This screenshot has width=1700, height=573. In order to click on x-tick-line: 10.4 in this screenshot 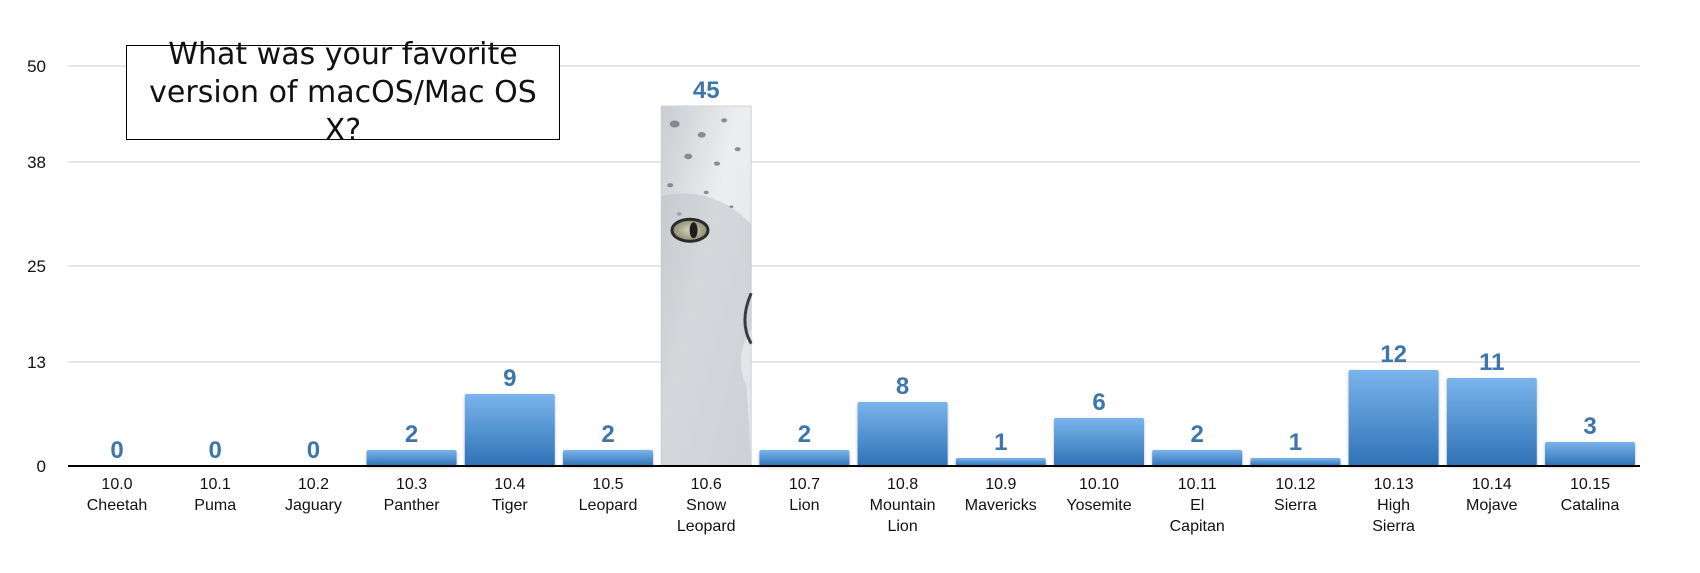, I will do `click(509, 484)`.